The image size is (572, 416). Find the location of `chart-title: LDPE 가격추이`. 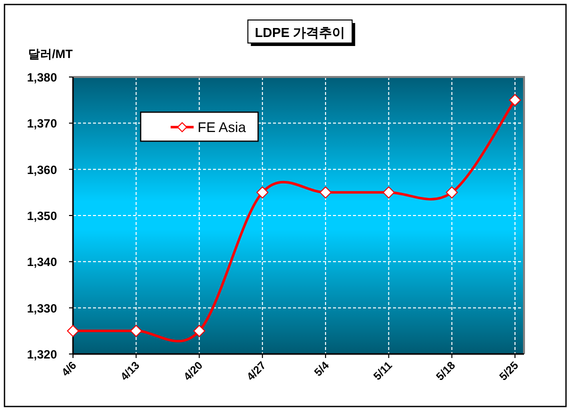

chart-title: LDPE 가격추이 is located at coordinates (300, 32).